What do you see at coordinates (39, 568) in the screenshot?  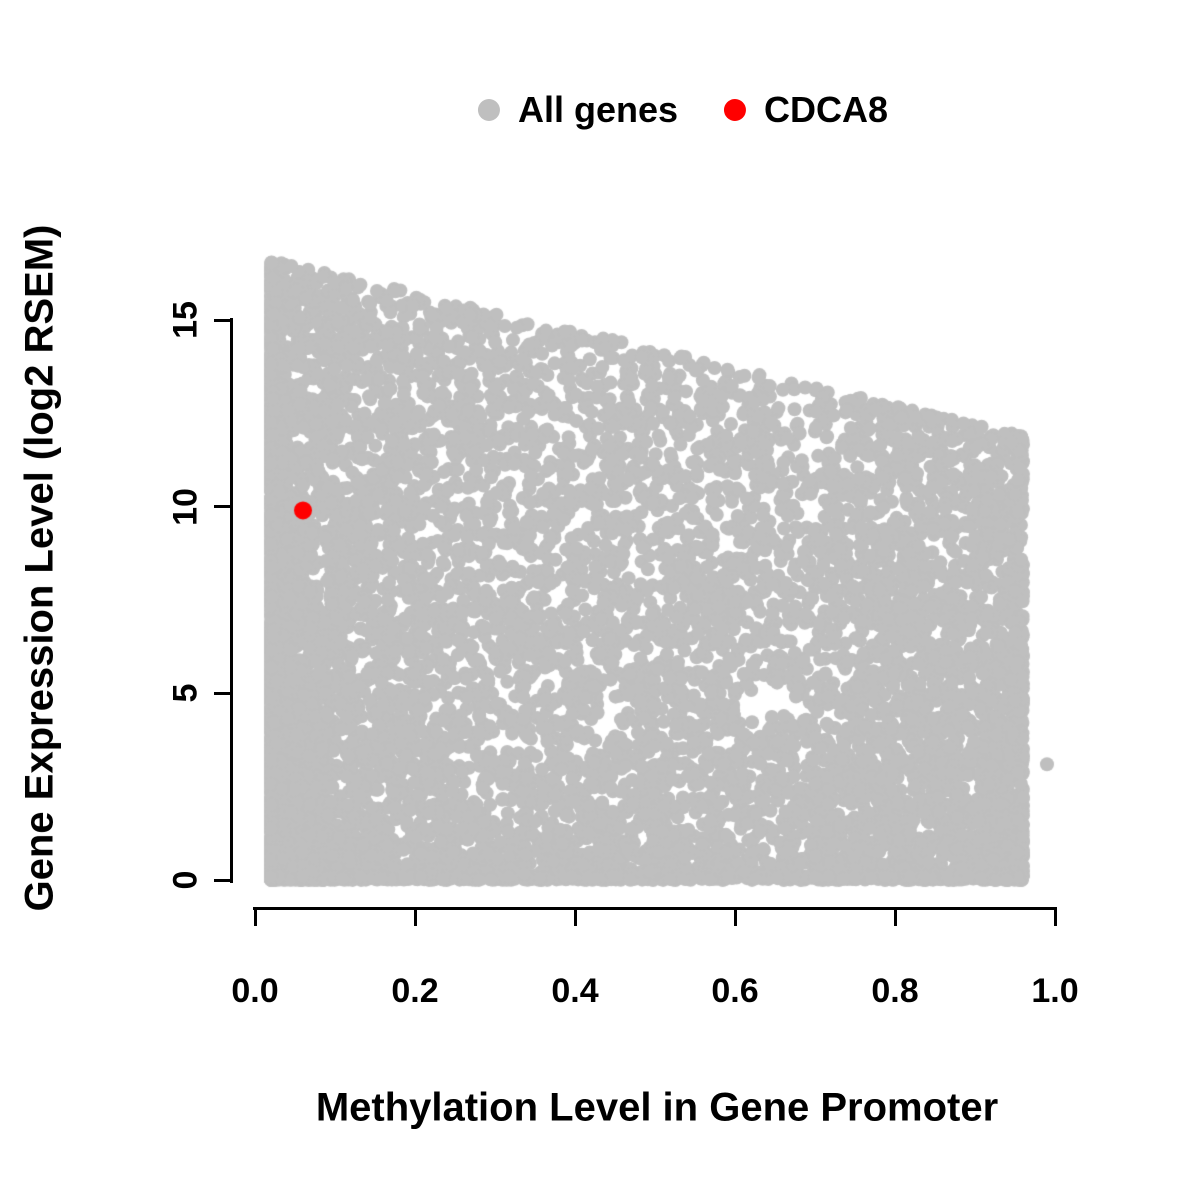 I see `y-axis-title: Gene Expression Level (log2 RSEM)` at bounding box center [39, 568].